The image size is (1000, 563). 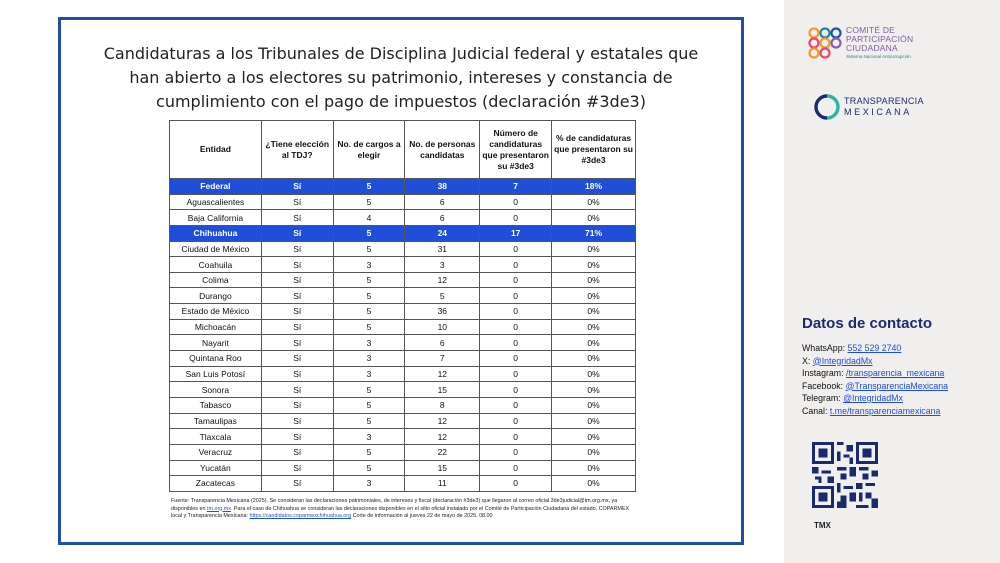 I want to click on table-cell: Nayarit, so click(x=215, y=343).